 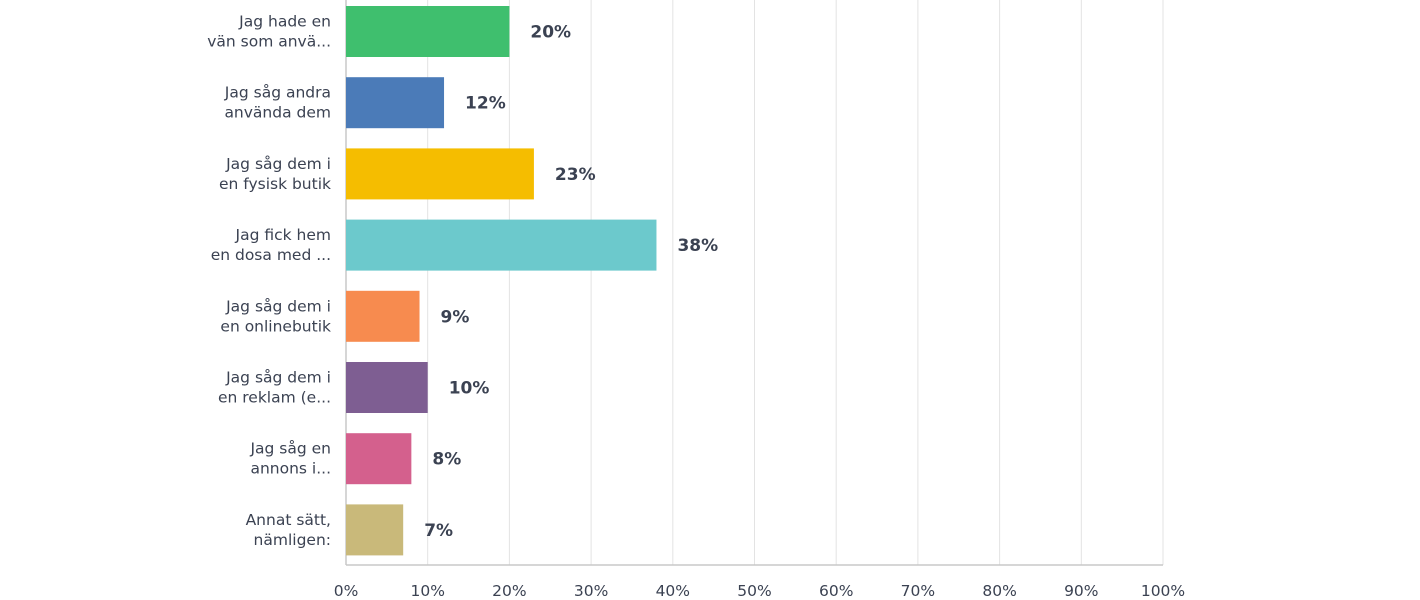 What do you see at coordinates (283, 235) in the screenshot?
I see `category-label: Jag fick hem` at bounding box center [283, 235].